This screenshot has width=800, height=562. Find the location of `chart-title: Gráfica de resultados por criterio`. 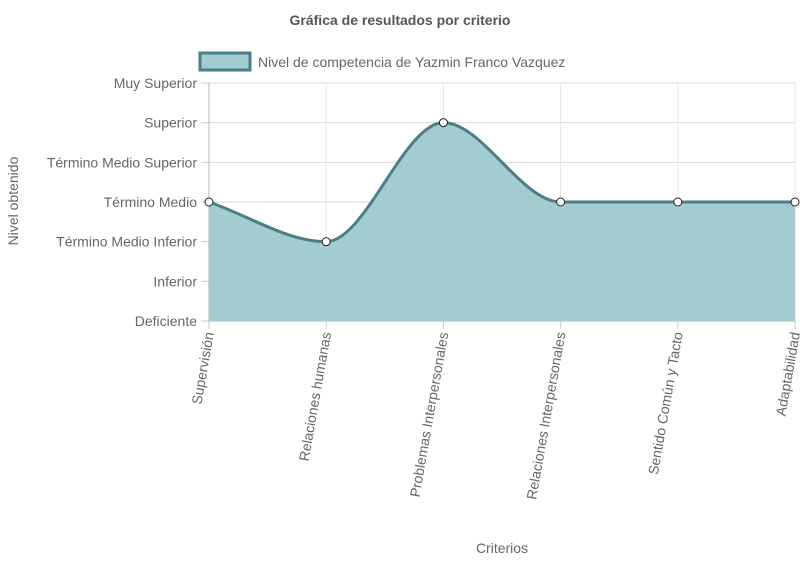

chart-title: Gráfica de resultados por criterio is located at coordinates (400, 20).